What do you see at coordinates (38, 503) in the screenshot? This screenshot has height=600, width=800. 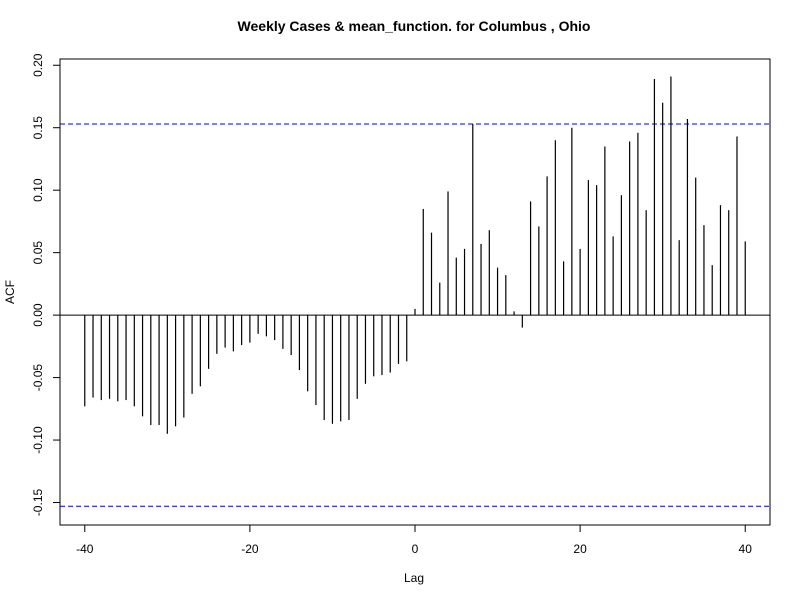 I see `y-tick-label: -0.15` at bounding box center [38, 503].